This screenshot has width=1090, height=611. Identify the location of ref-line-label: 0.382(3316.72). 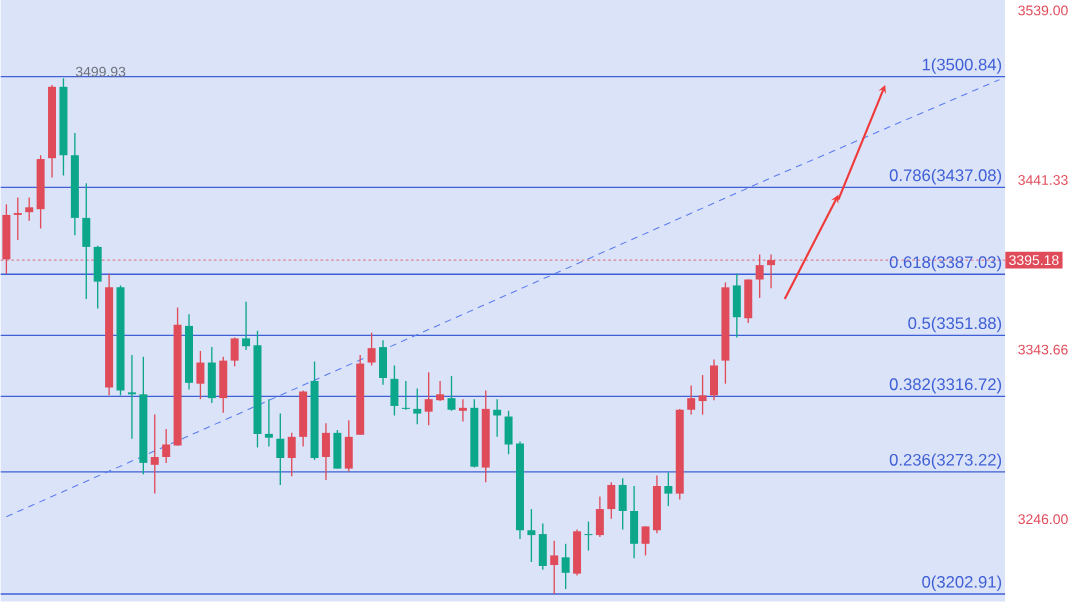
(945, 386).